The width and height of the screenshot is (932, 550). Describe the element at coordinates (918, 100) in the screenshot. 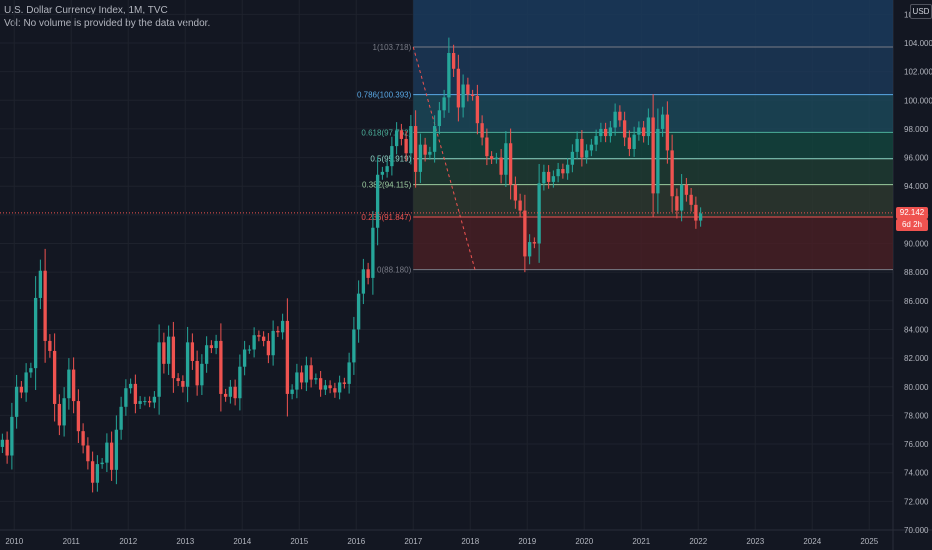

I see `y-tick-label: 100.000` at that location.